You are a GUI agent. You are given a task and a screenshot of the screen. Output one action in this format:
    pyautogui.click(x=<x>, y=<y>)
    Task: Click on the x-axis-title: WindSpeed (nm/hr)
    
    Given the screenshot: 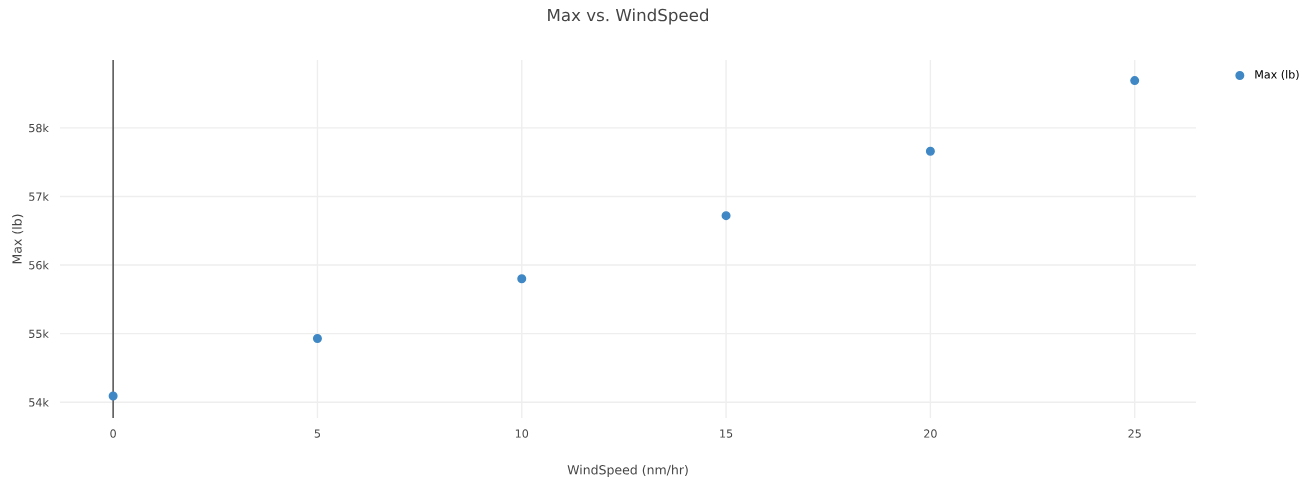 What is the action you would take?
    pyautogui.click(x=627, y=470)
    